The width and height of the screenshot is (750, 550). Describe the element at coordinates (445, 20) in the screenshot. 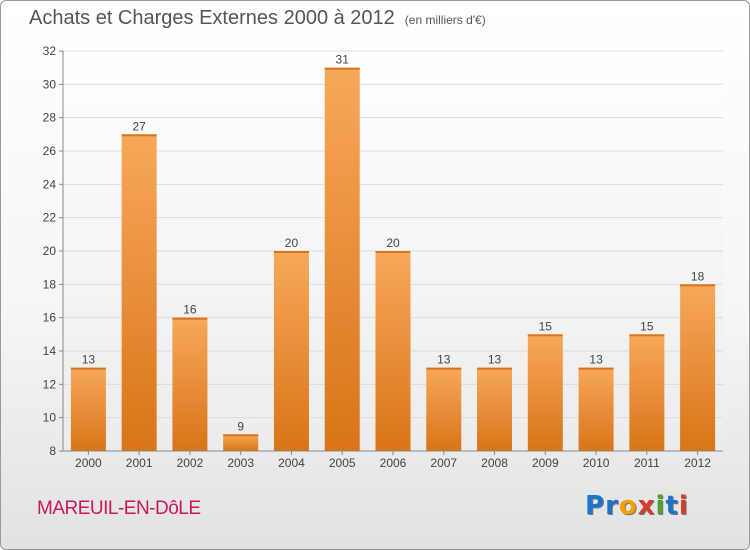

I see `unit-note: (en milliers d'€)` at that location.